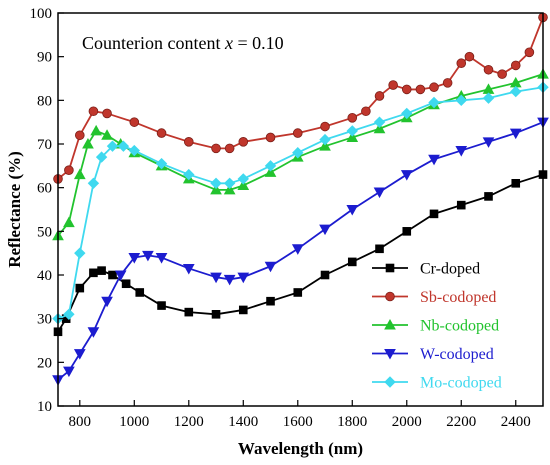 The width and height of the screenshot is (550, 465). What do you see at coordinates (189, 422) in the screenshot?
I see `x-tick-label: 1200` at bounding box center [189, 422].